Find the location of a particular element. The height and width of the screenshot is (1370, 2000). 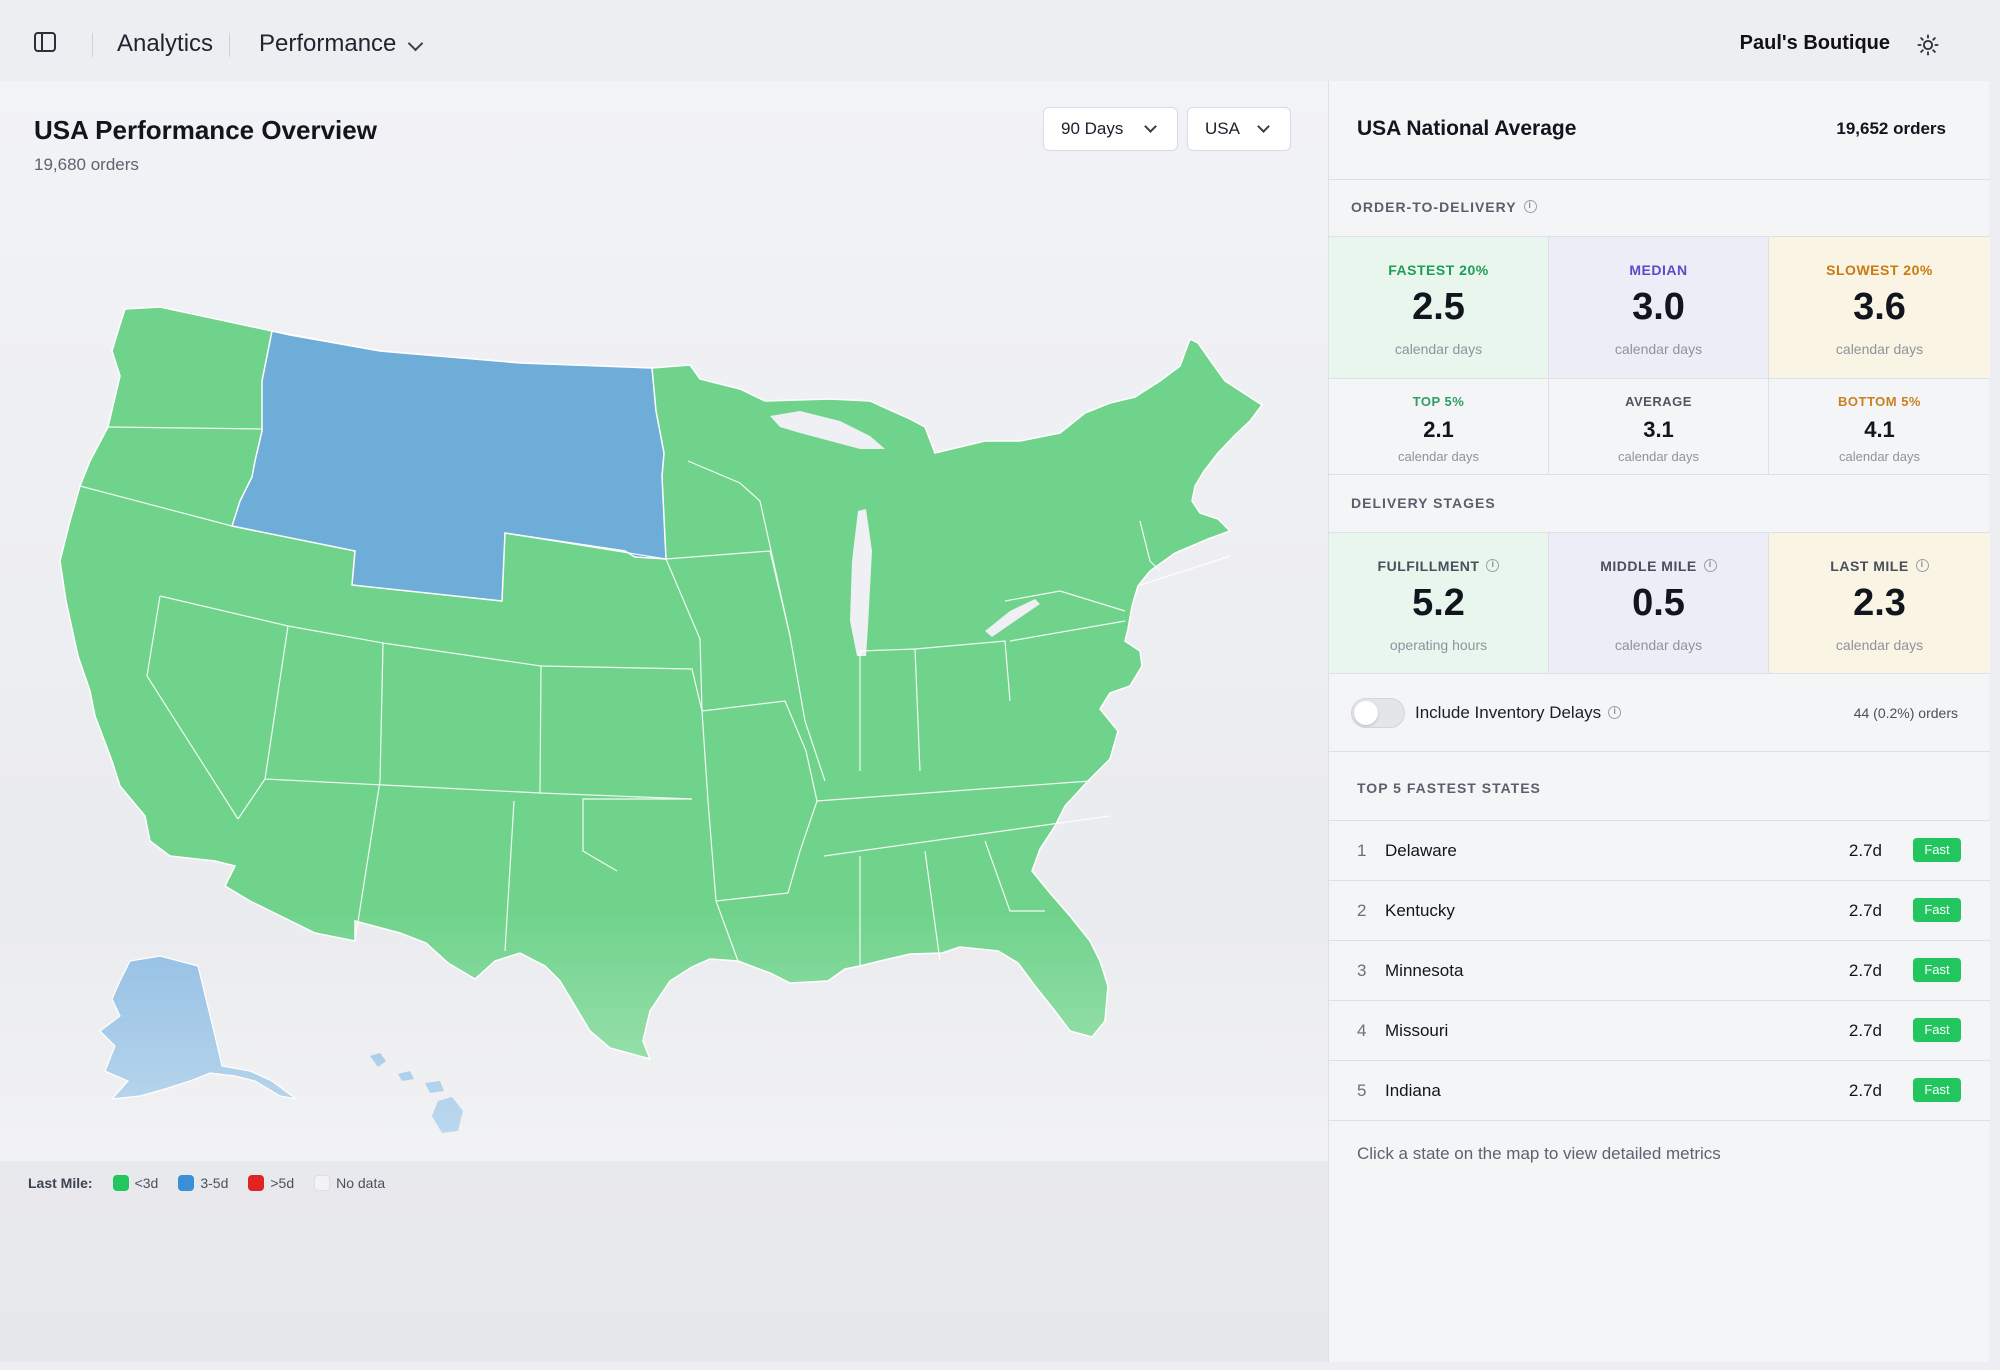

legend-swatch-slow is located at coordinates (256, 1183).